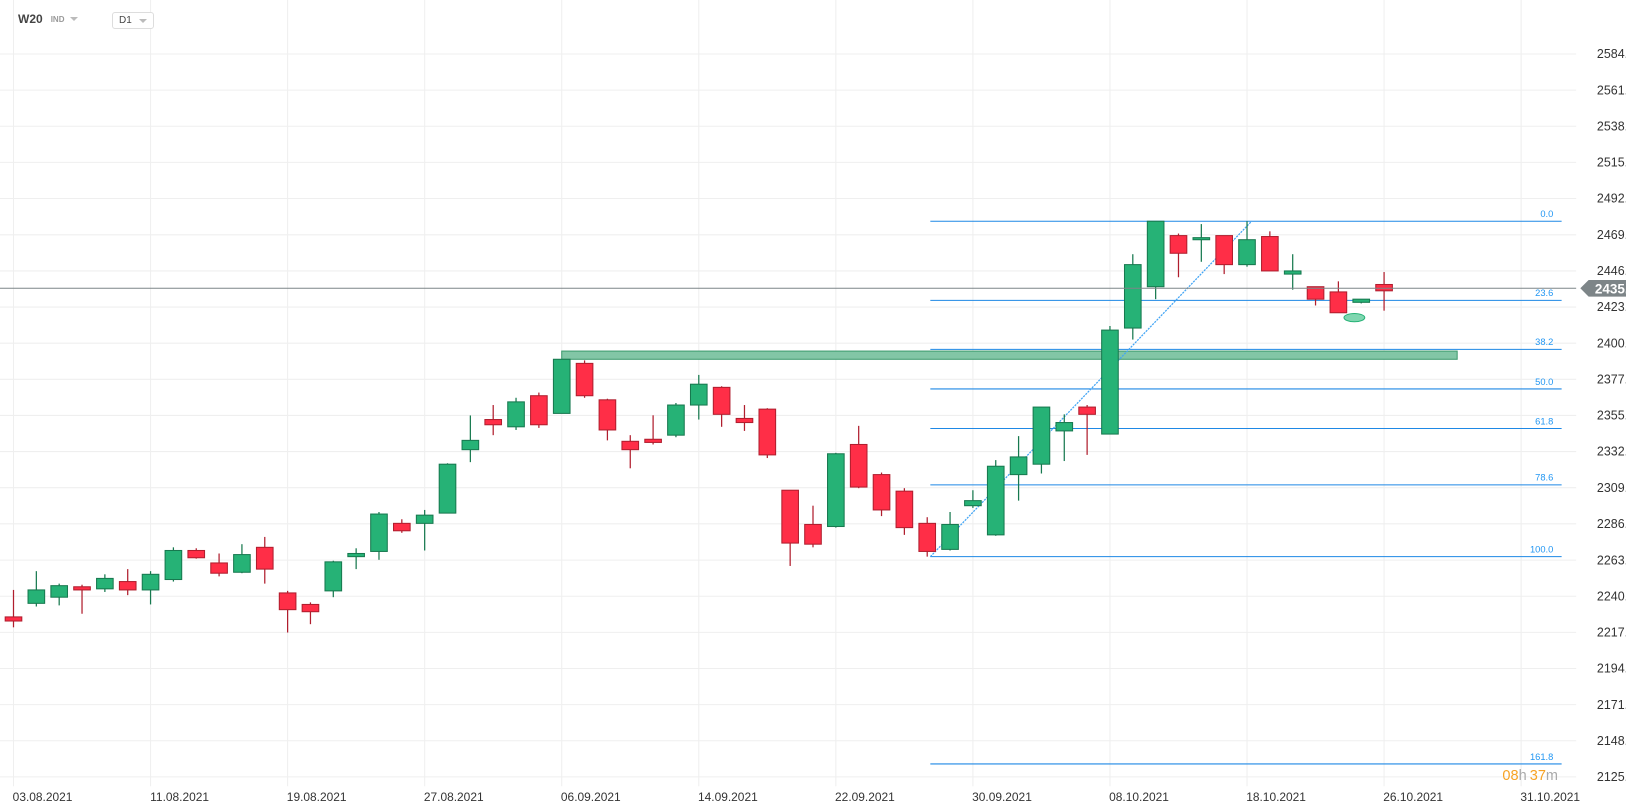 The width and height of the screenshot is (1626, 807). What do you see at coordinates (317, 797) in the screenshot?
I see `date-tick-label: 19.08.2021` at bounding box center [317, 797].